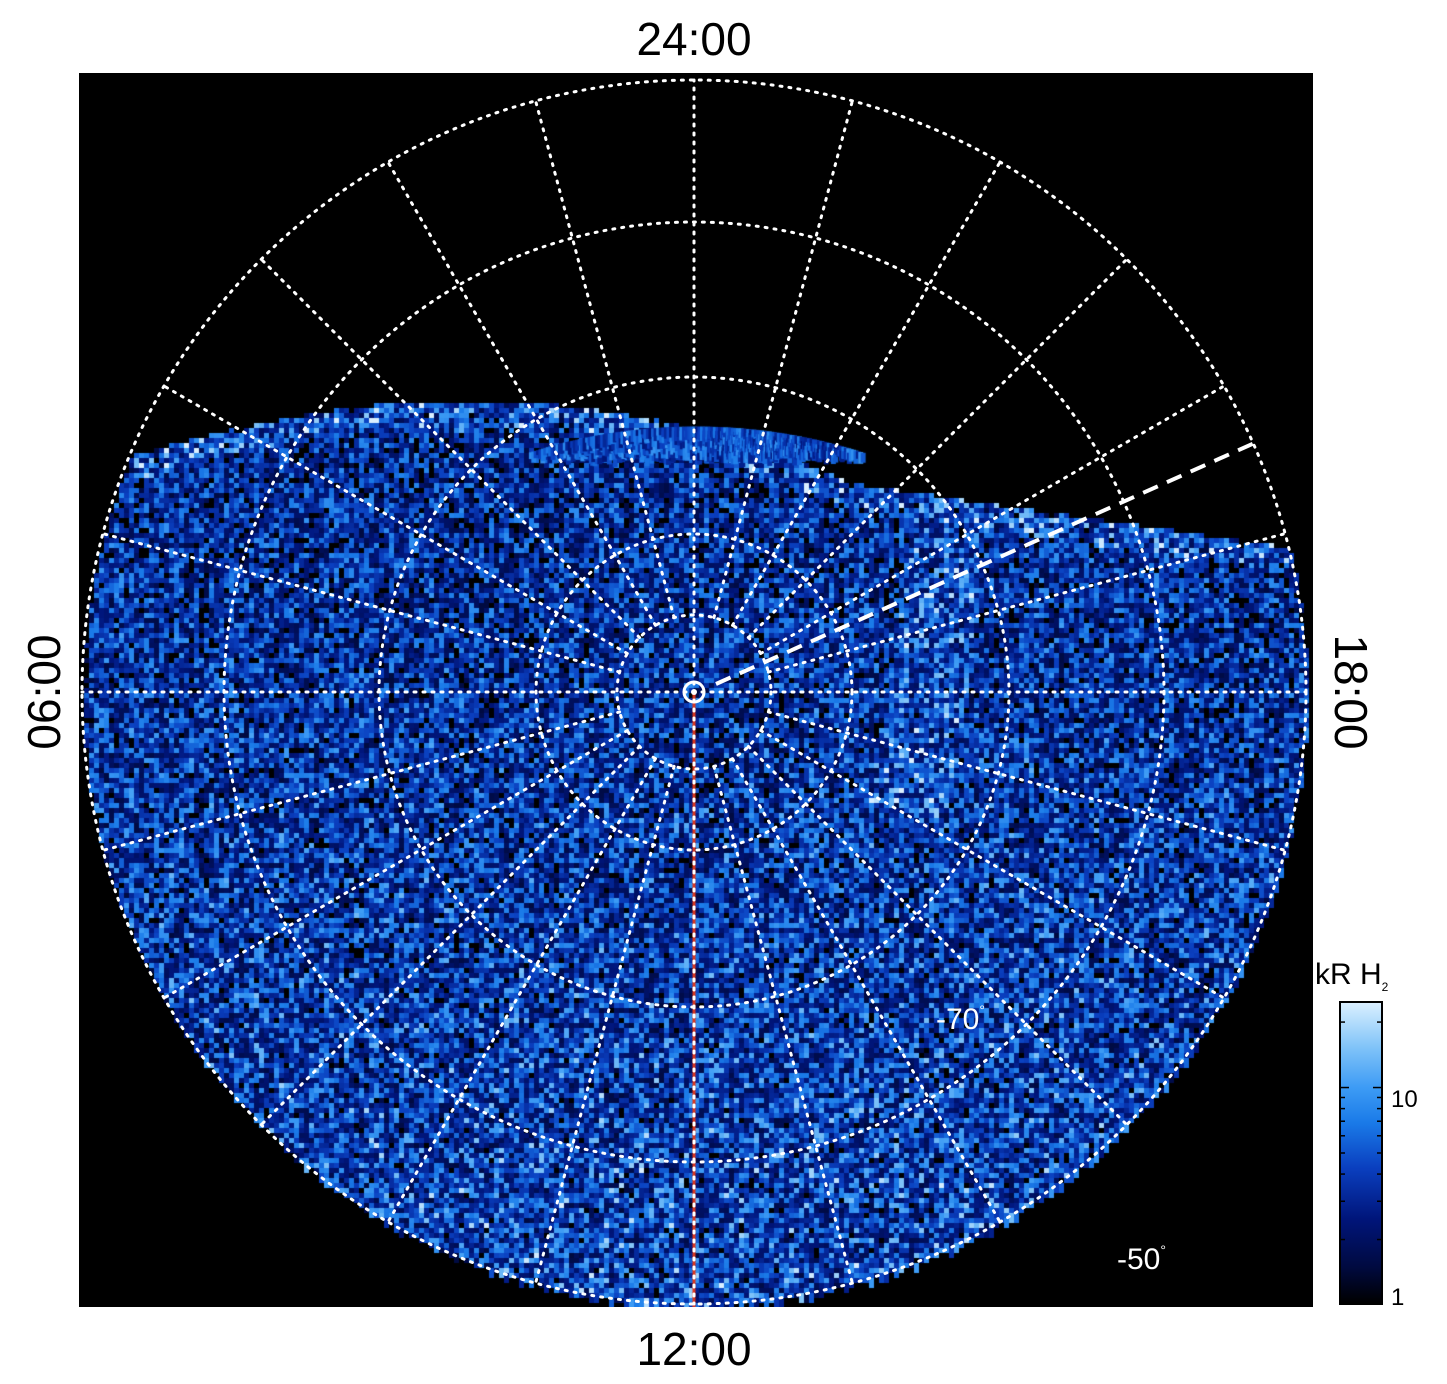  I want to click on colorbar, so click(1361, 1153).